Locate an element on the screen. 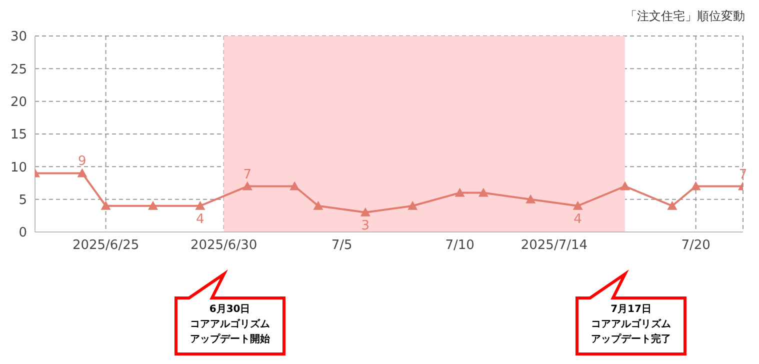 The height and width of the screenshot is (364, 759). x-tick-label: 7/20 is located at coordinates (695, 246).